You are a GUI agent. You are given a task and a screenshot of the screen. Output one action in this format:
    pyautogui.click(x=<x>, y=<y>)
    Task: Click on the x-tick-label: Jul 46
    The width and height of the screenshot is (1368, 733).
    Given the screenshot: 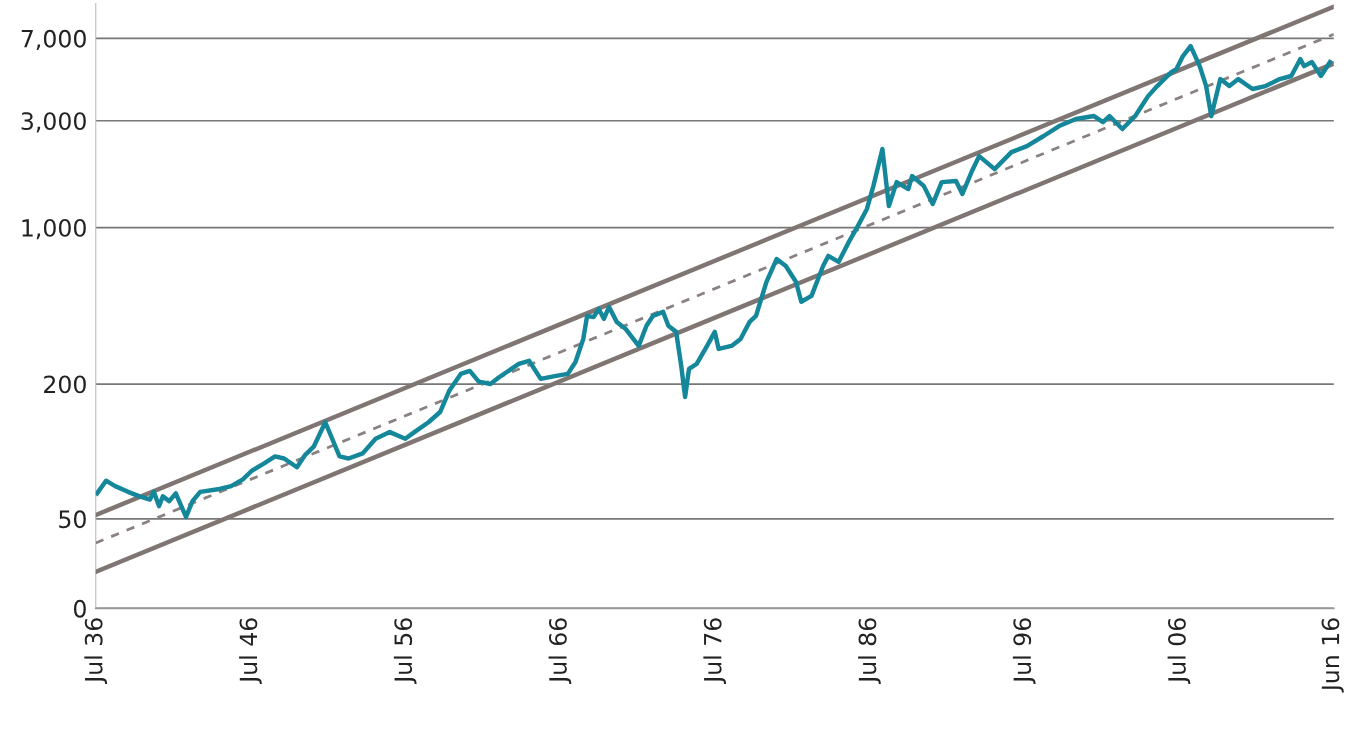 What is the action you would take?
    pyautogui.click(x=250, y=651)
    